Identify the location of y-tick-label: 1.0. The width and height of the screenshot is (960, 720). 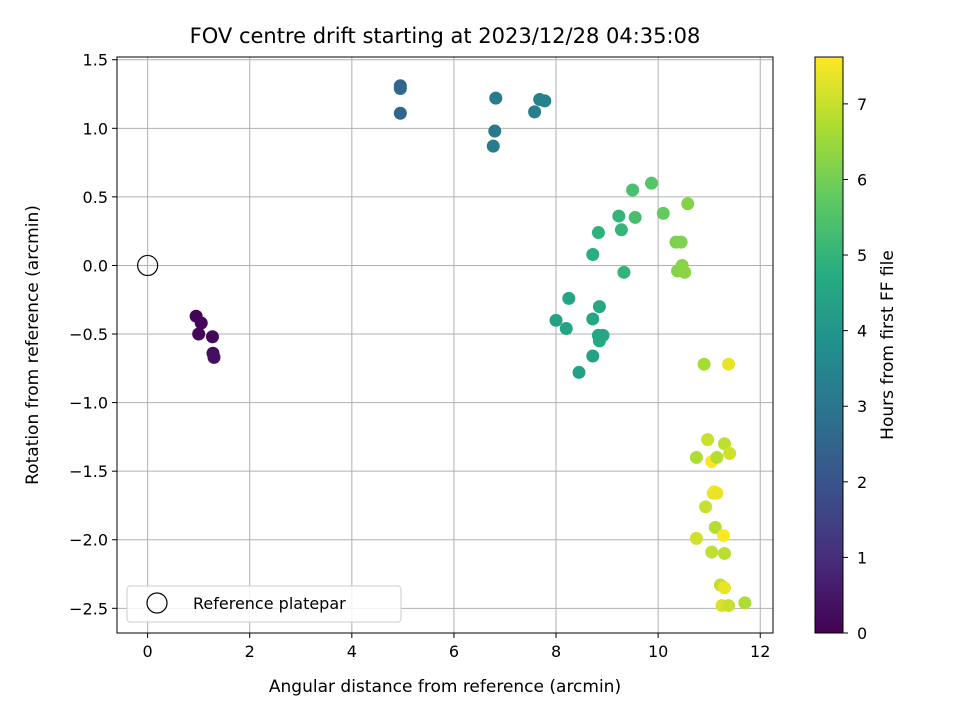
(95, 128).